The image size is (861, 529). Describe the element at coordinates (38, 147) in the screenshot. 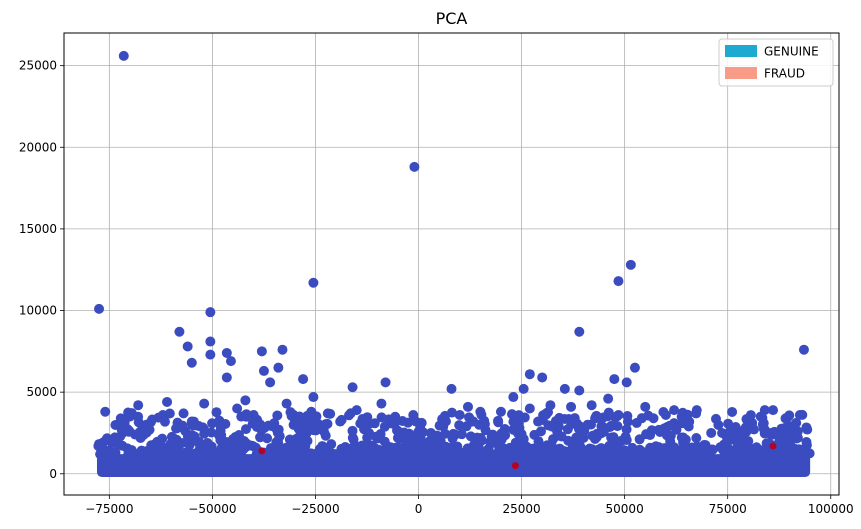

I see `y-tick-label: 20000` at that location.